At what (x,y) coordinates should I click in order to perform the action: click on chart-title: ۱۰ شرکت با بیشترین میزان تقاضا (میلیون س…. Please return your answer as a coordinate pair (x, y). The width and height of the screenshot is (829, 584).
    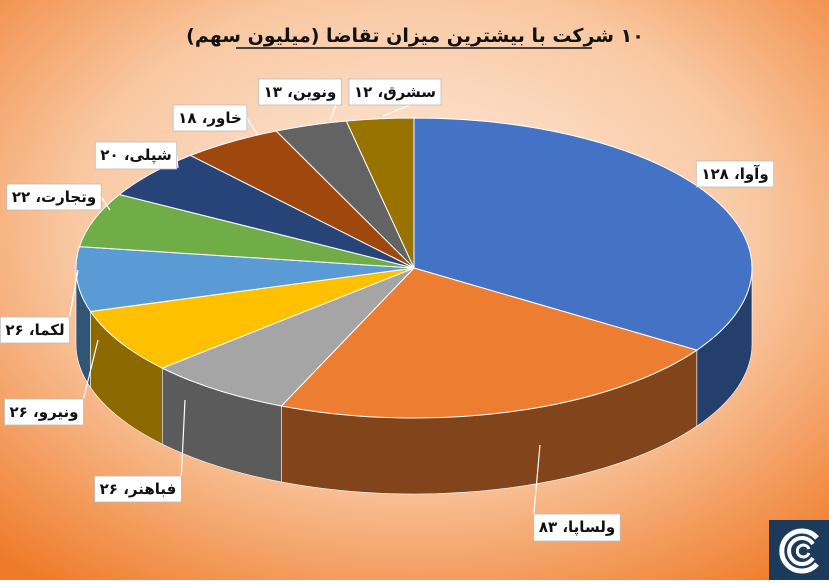
    Looking at the image, I should click on (415, 37).